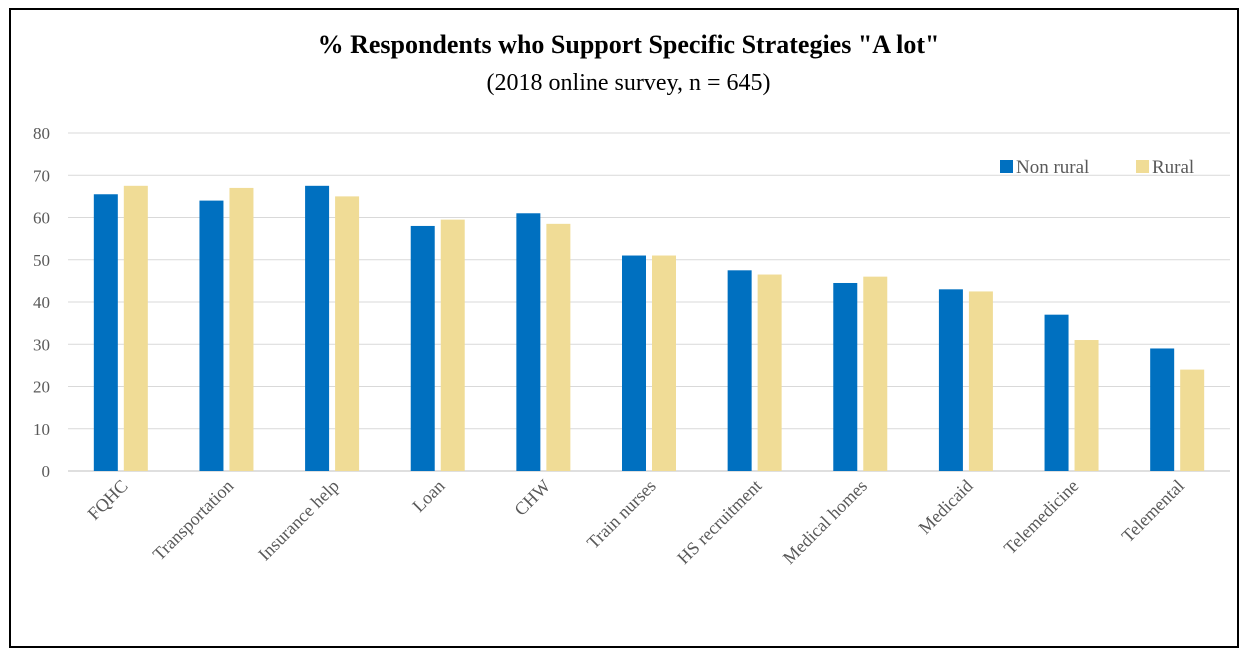  Describe the element at coordinates (428, 496) in the screenshot. I see `x-category-label: Loan` at that location.